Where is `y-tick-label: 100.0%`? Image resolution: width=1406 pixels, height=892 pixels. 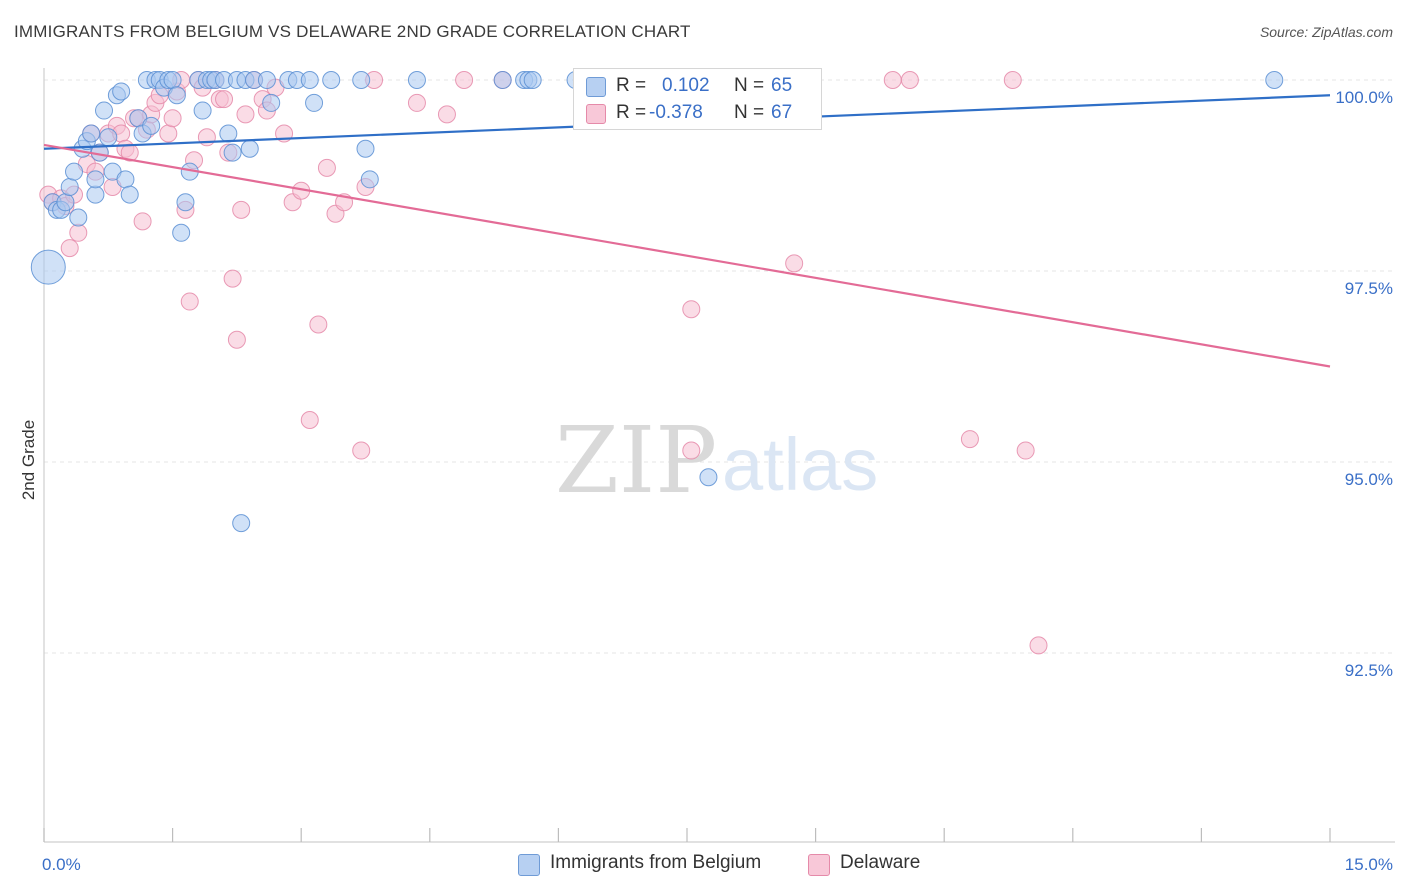 y-tick-label: 100.0% is located at coordinates (1364, 97).